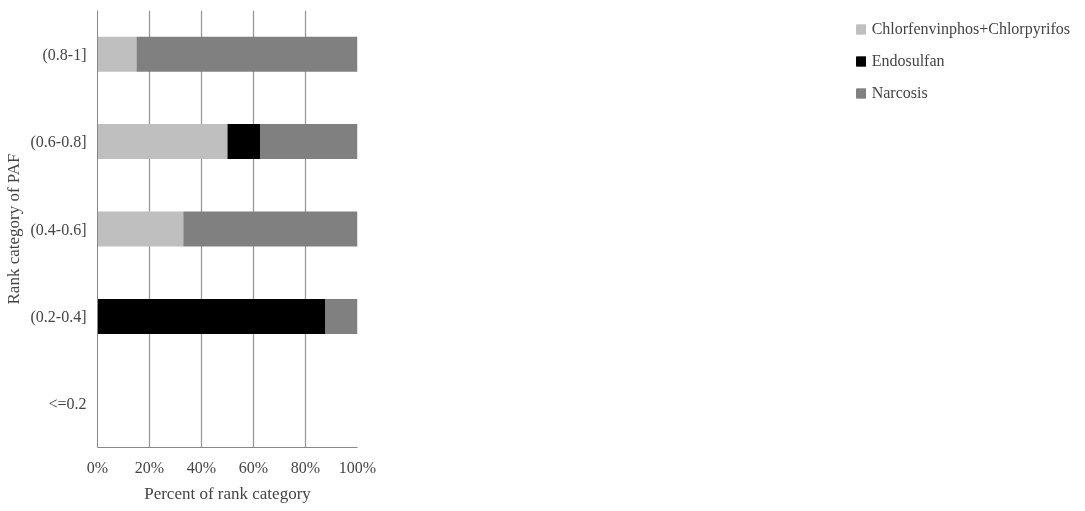  Describe the element at coordinates (64, 54) in the screenshot. I see `y-tick-label: (0.8-1]` at that location.